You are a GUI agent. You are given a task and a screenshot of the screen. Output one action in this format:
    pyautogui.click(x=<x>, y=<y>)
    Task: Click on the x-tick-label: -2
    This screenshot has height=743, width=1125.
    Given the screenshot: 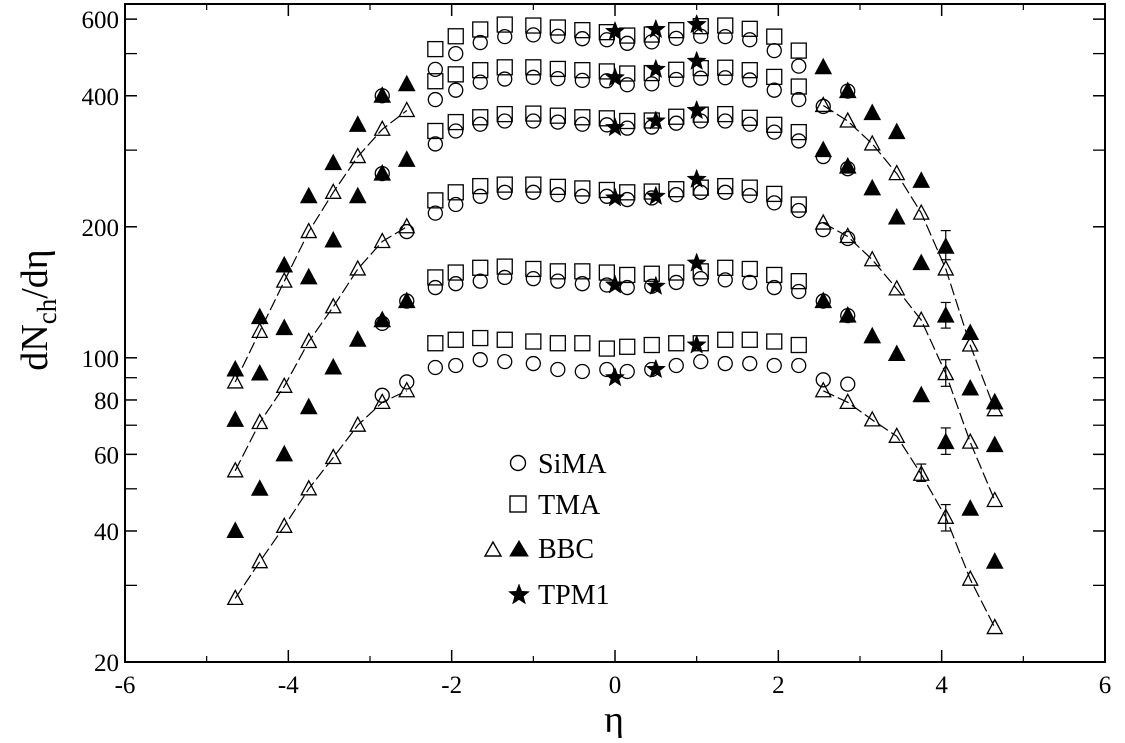 What is the action you would take?
    pyautogui.click(x=451, y=685)
    